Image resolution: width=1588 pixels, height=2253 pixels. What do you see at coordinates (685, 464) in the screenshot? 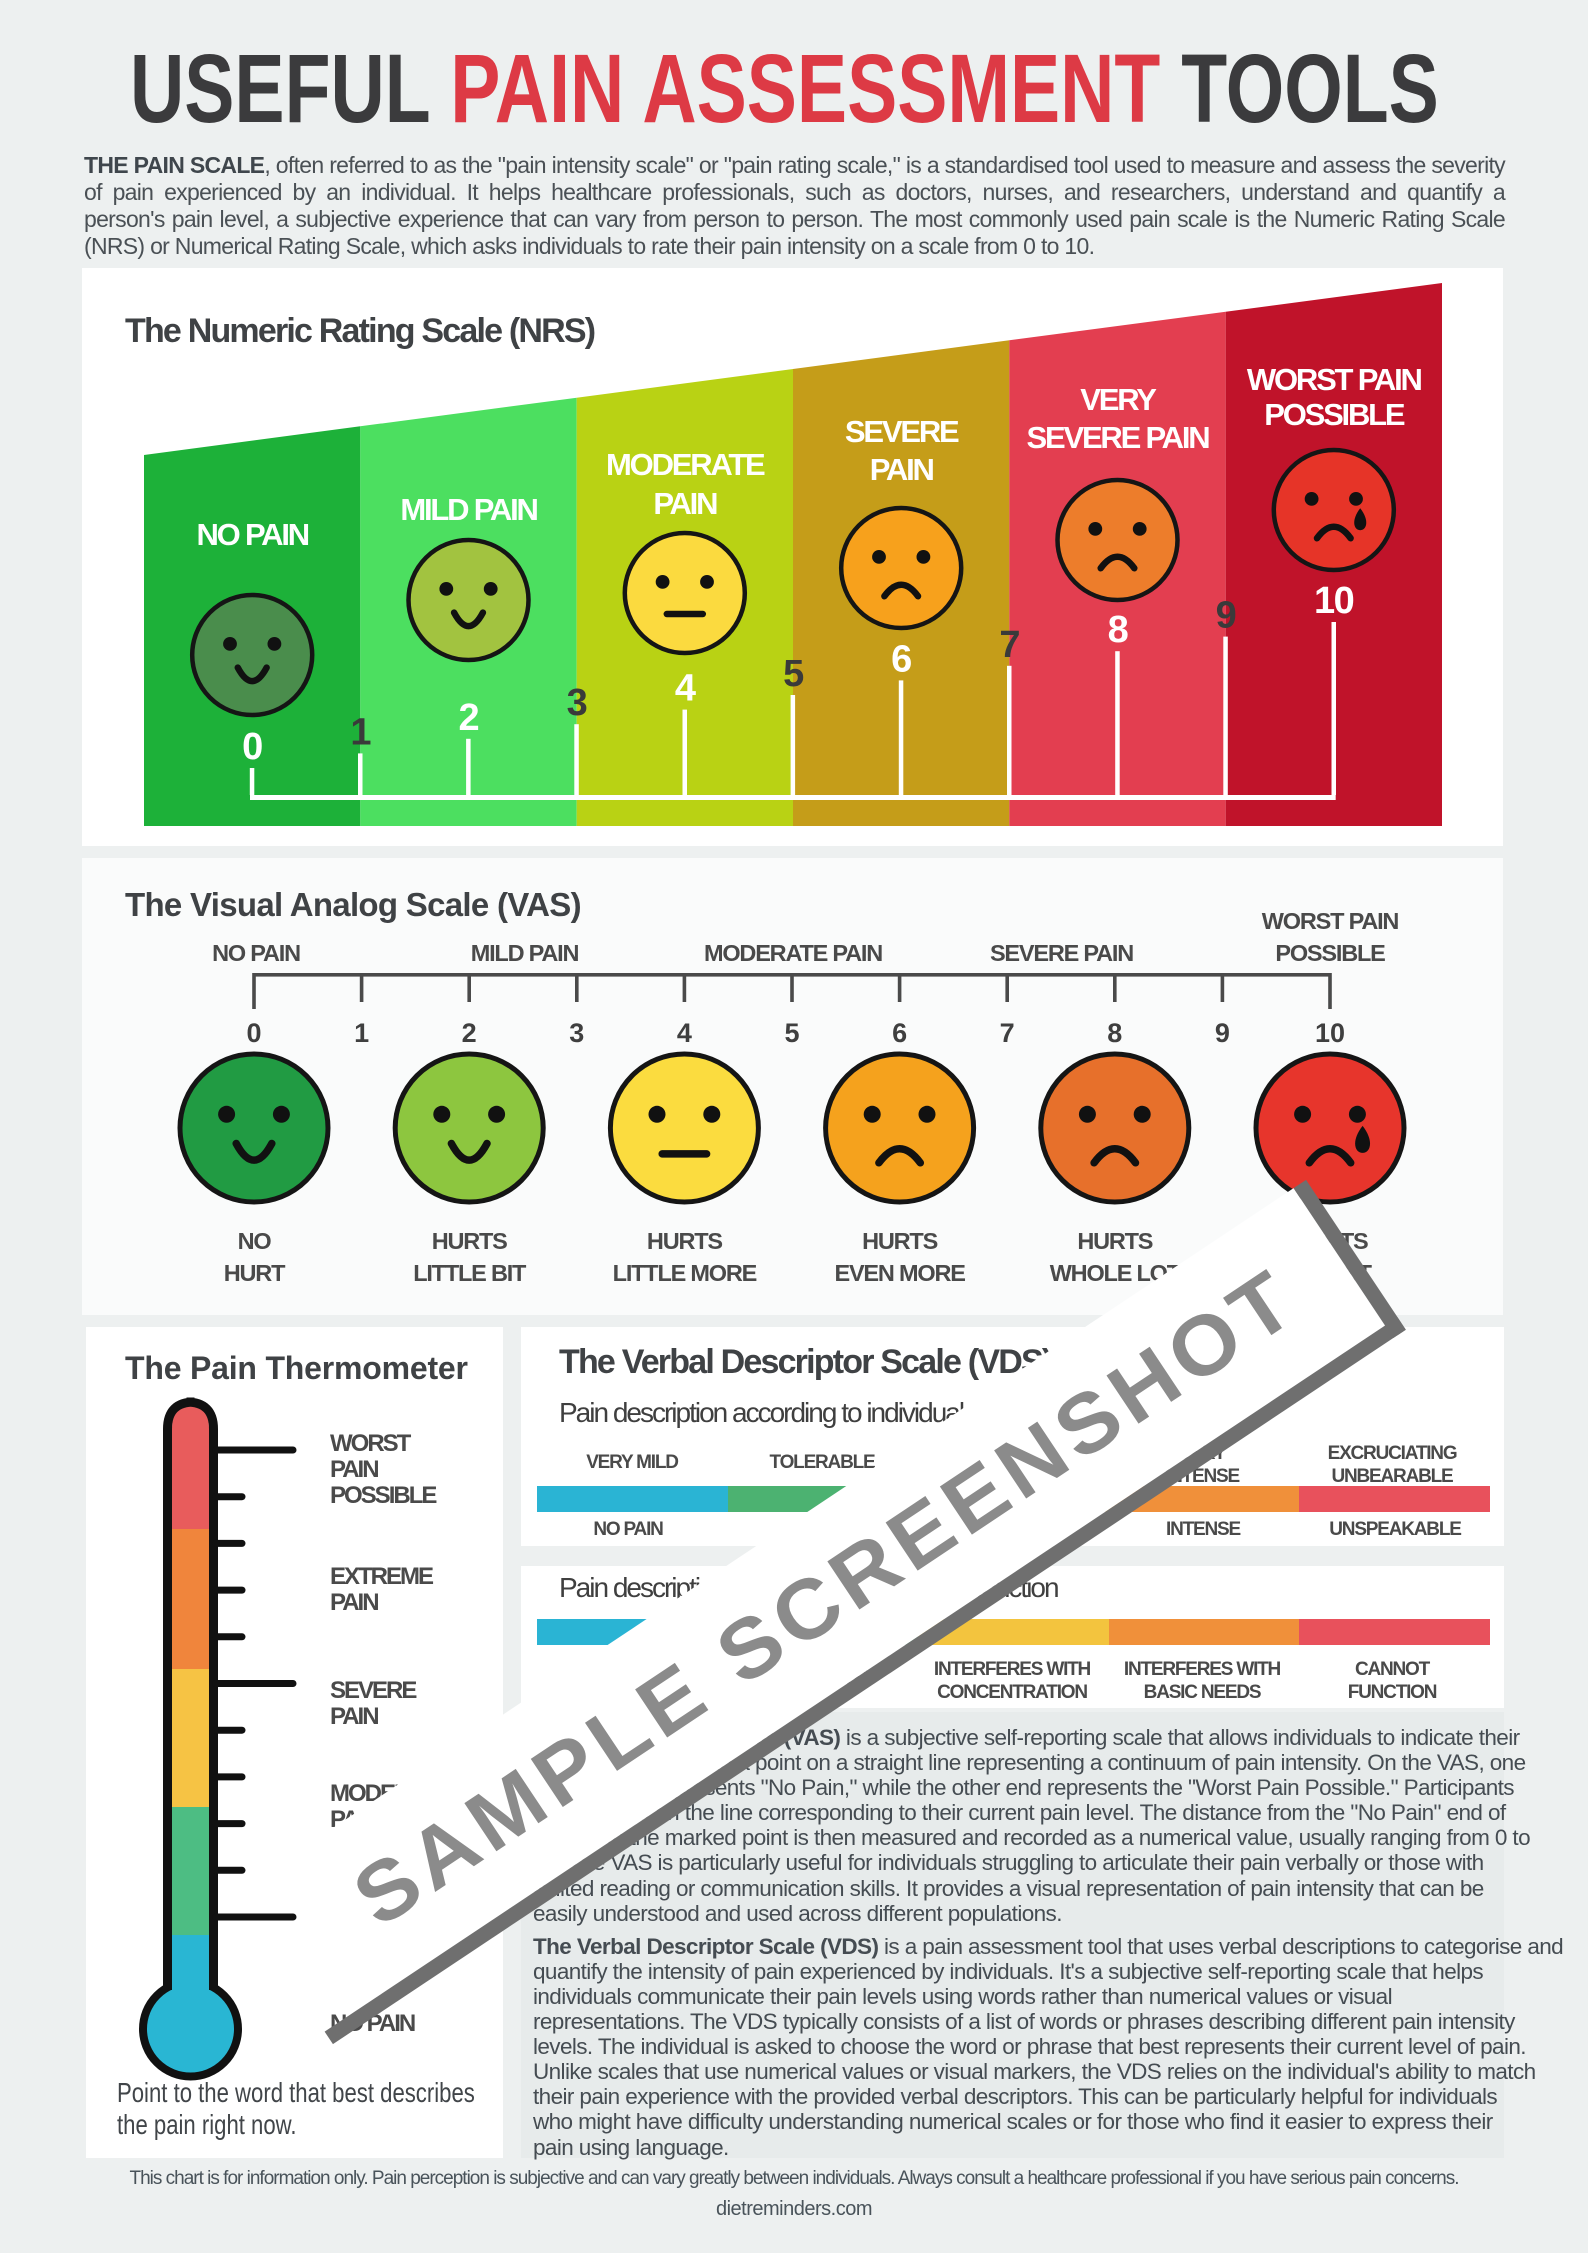
I see `svg-text: MODERATE` at bounding box center [685, 464].